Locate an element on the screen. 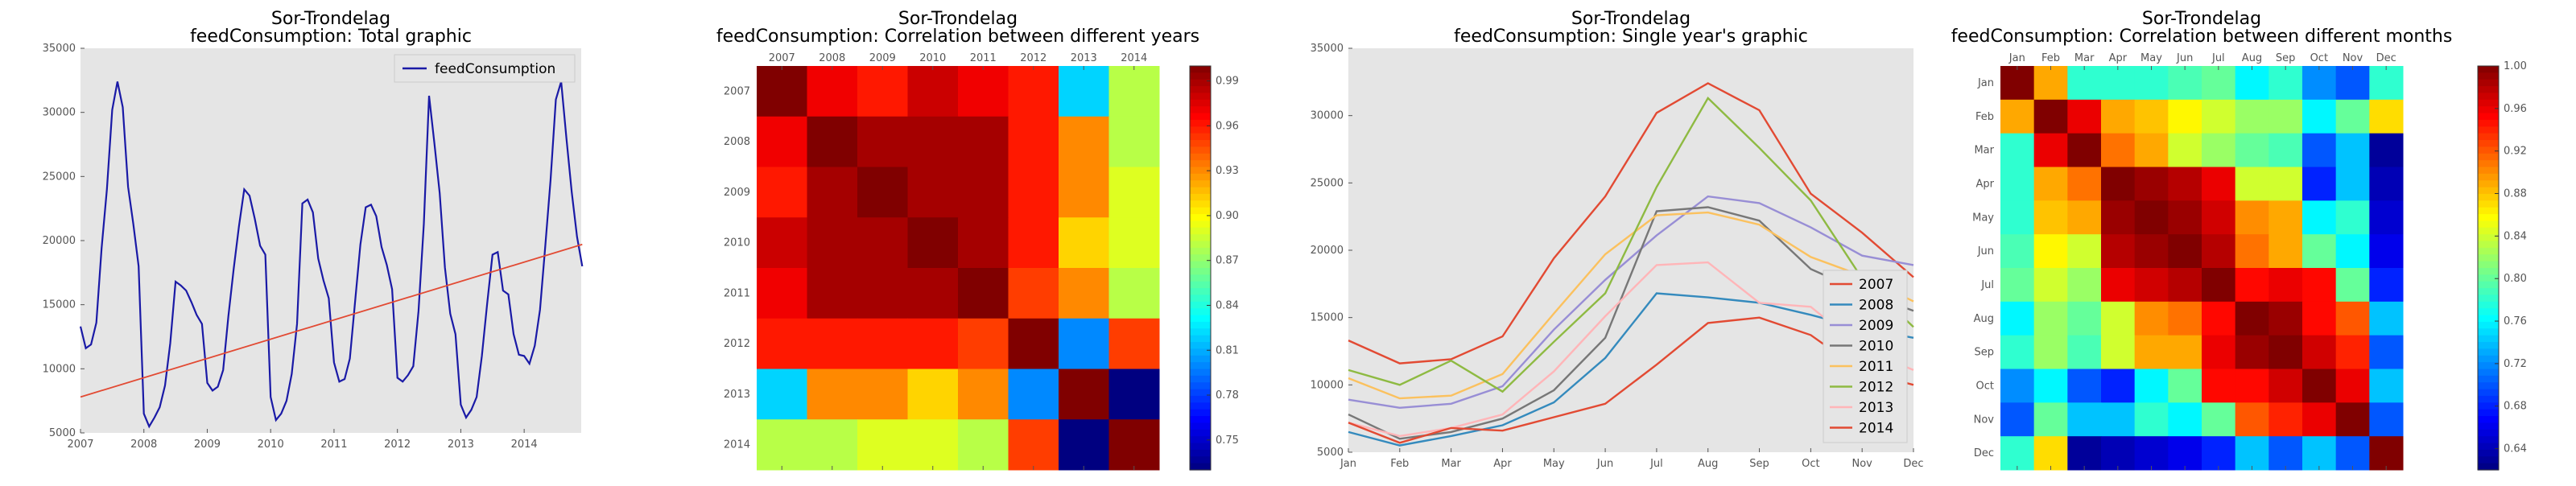 This screenshot has width=2576, height=486. row-label: 2013 is located at coordinates (737, 395).